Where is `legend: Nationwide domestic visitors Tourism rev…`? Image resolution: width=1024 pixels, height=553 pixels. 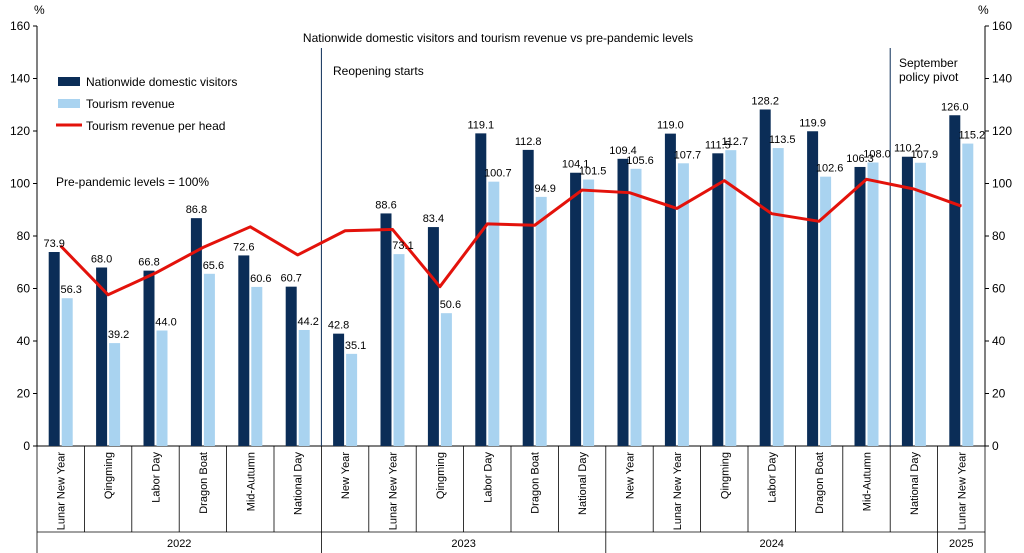
legend: Nationwide domestic visitors Tourism rev… is located at coordinates (146, 104).